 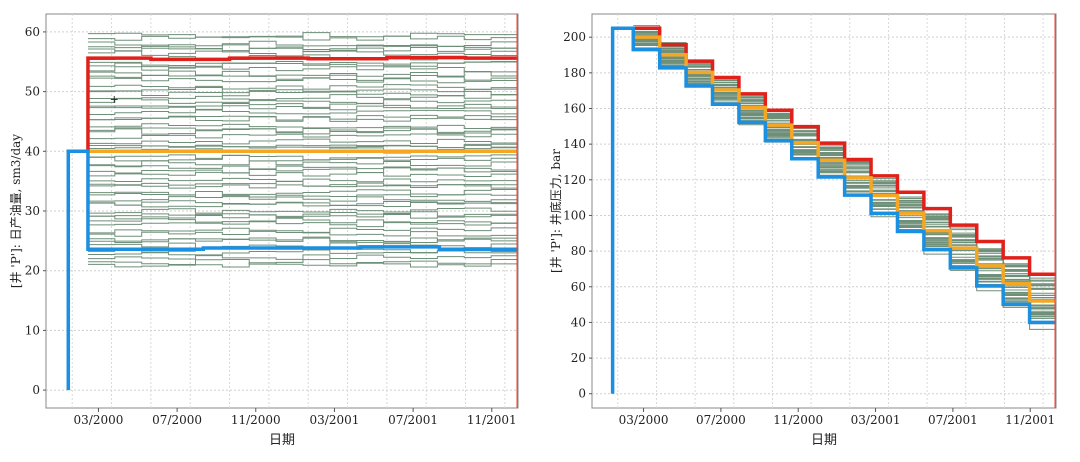 What do you see at coordinates (282, 440) in the screenshot?
I see `left-x-axis-label: 日期` at bounding box center [282, 440].